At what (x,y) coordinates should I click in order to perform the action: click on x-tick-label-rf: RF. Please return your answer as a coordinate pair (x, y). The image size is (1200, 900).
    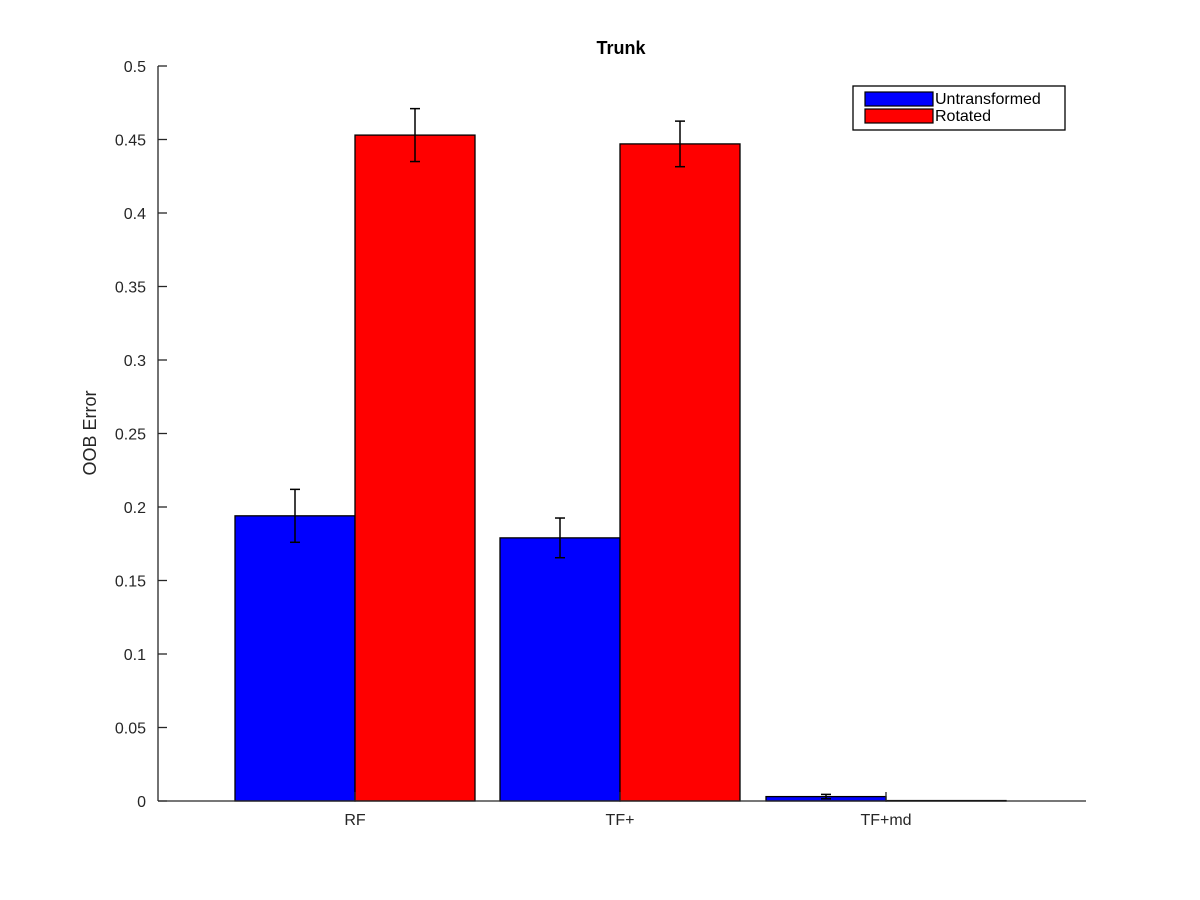
    Looking at the image, I should click on (355, 820).